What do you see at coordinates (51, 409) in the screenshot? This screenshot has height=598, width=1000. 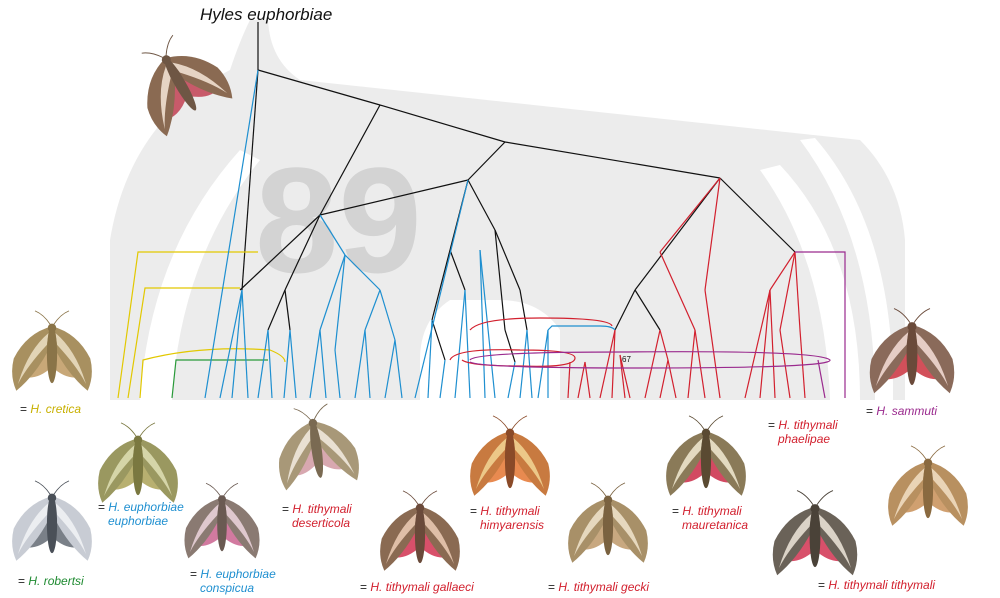 I see `label-cretica: = H. cretica` at bounding box center [51, 409].